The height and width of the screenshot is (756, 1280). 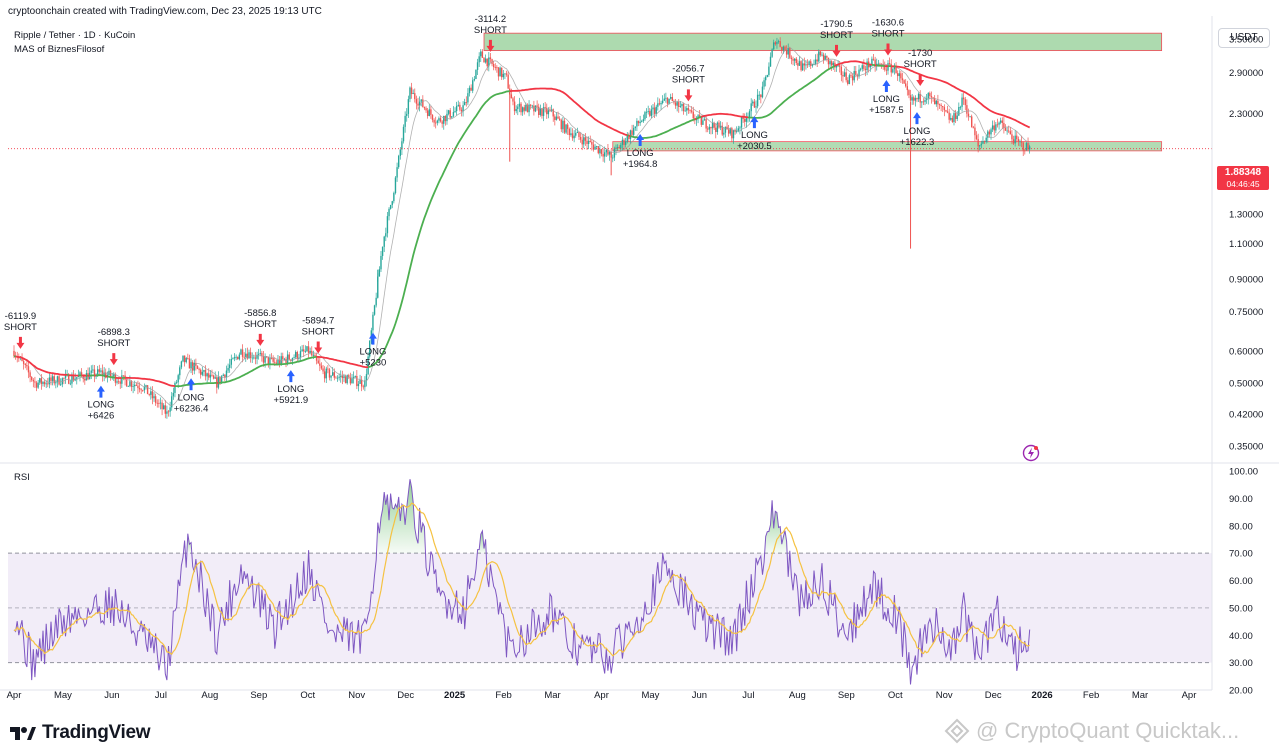 I want to click on signal-label: SHORT, so click(x=490, y=30).